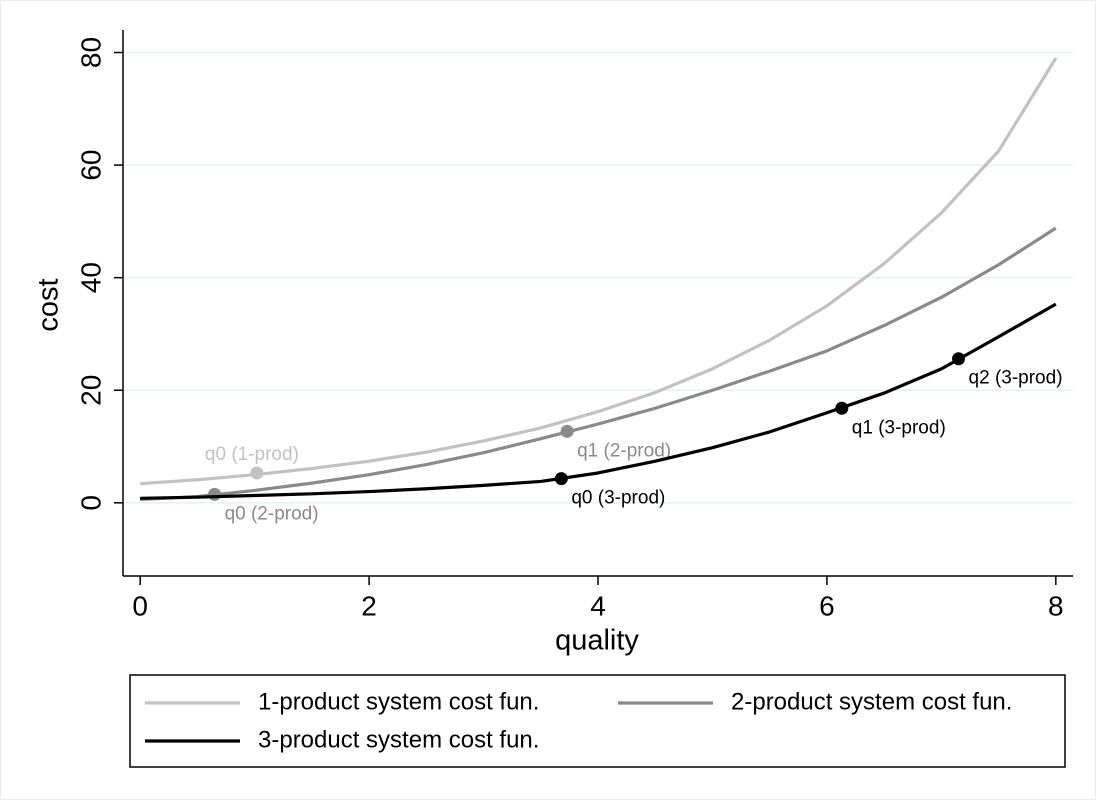 This screenshot has width=1096, height=800. Describe the element at coordinates (597, 721) in the screenshot. I see `legend` at that location.